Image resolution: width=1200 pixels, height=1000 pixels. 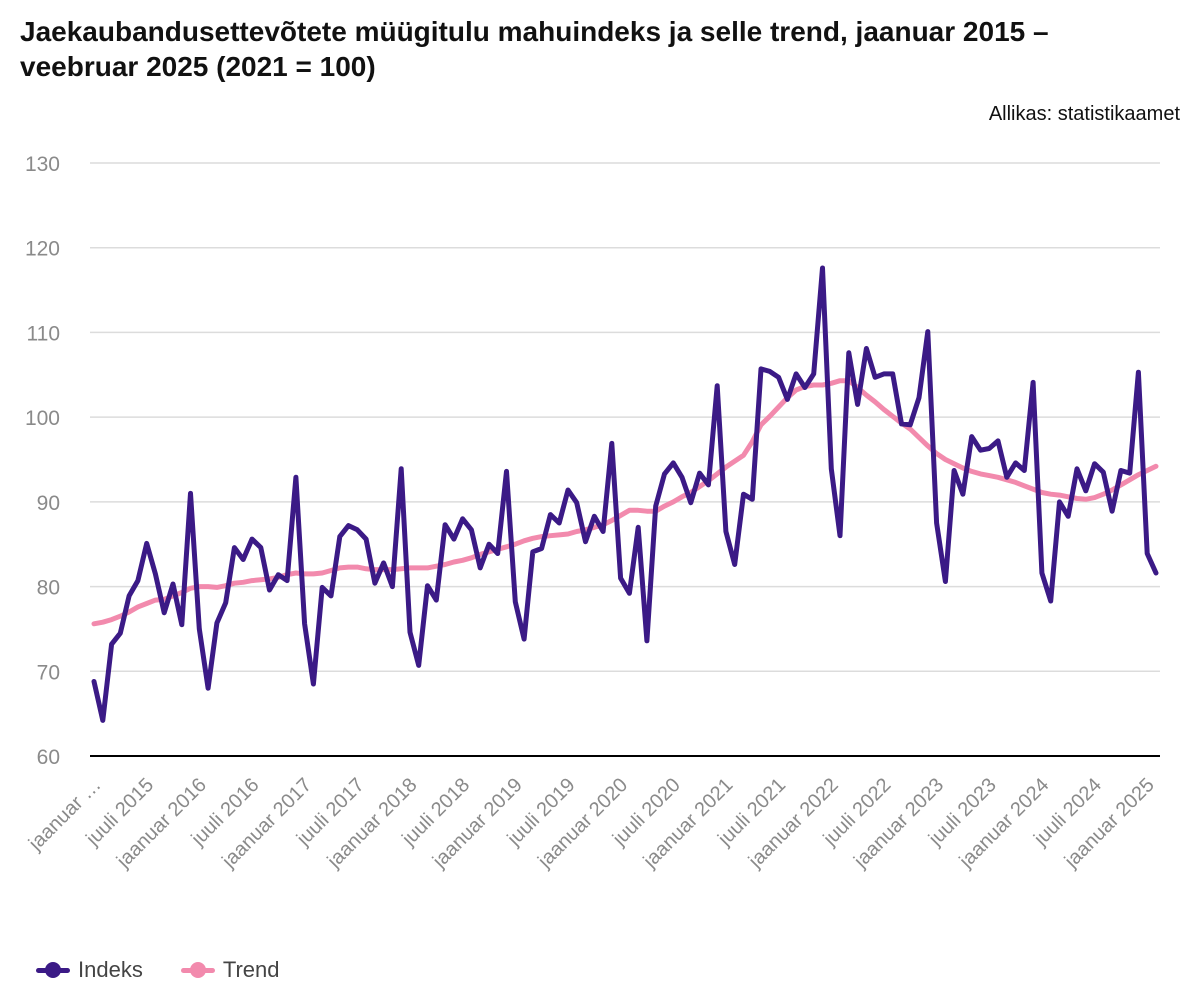 What do you see at coordinates (48, 672) in the screenshot?
I see `y-tick-label: 70` at bounding box center [48, 672].